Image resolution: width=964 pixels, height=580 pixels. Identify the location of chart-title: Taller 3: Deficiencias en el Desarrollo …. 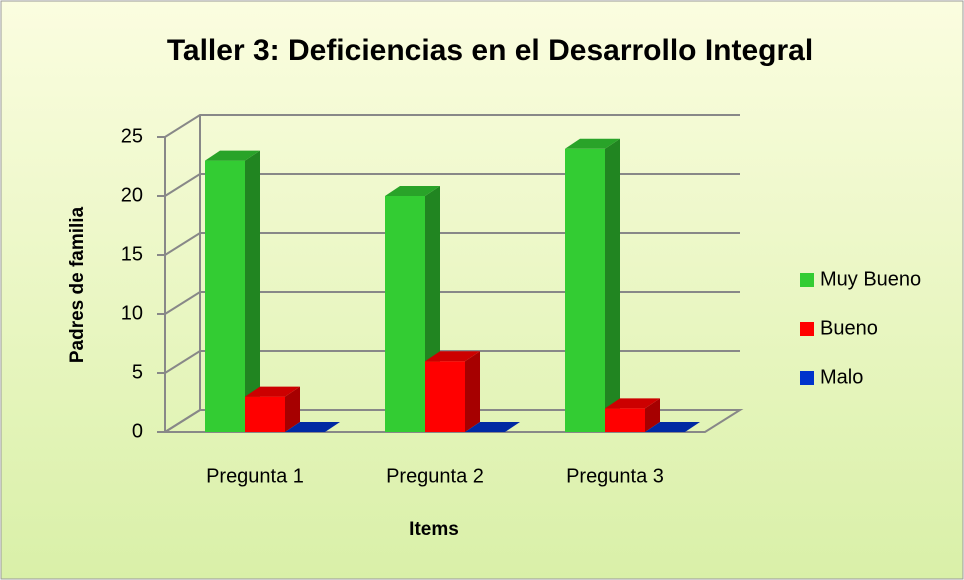
(490, 50).